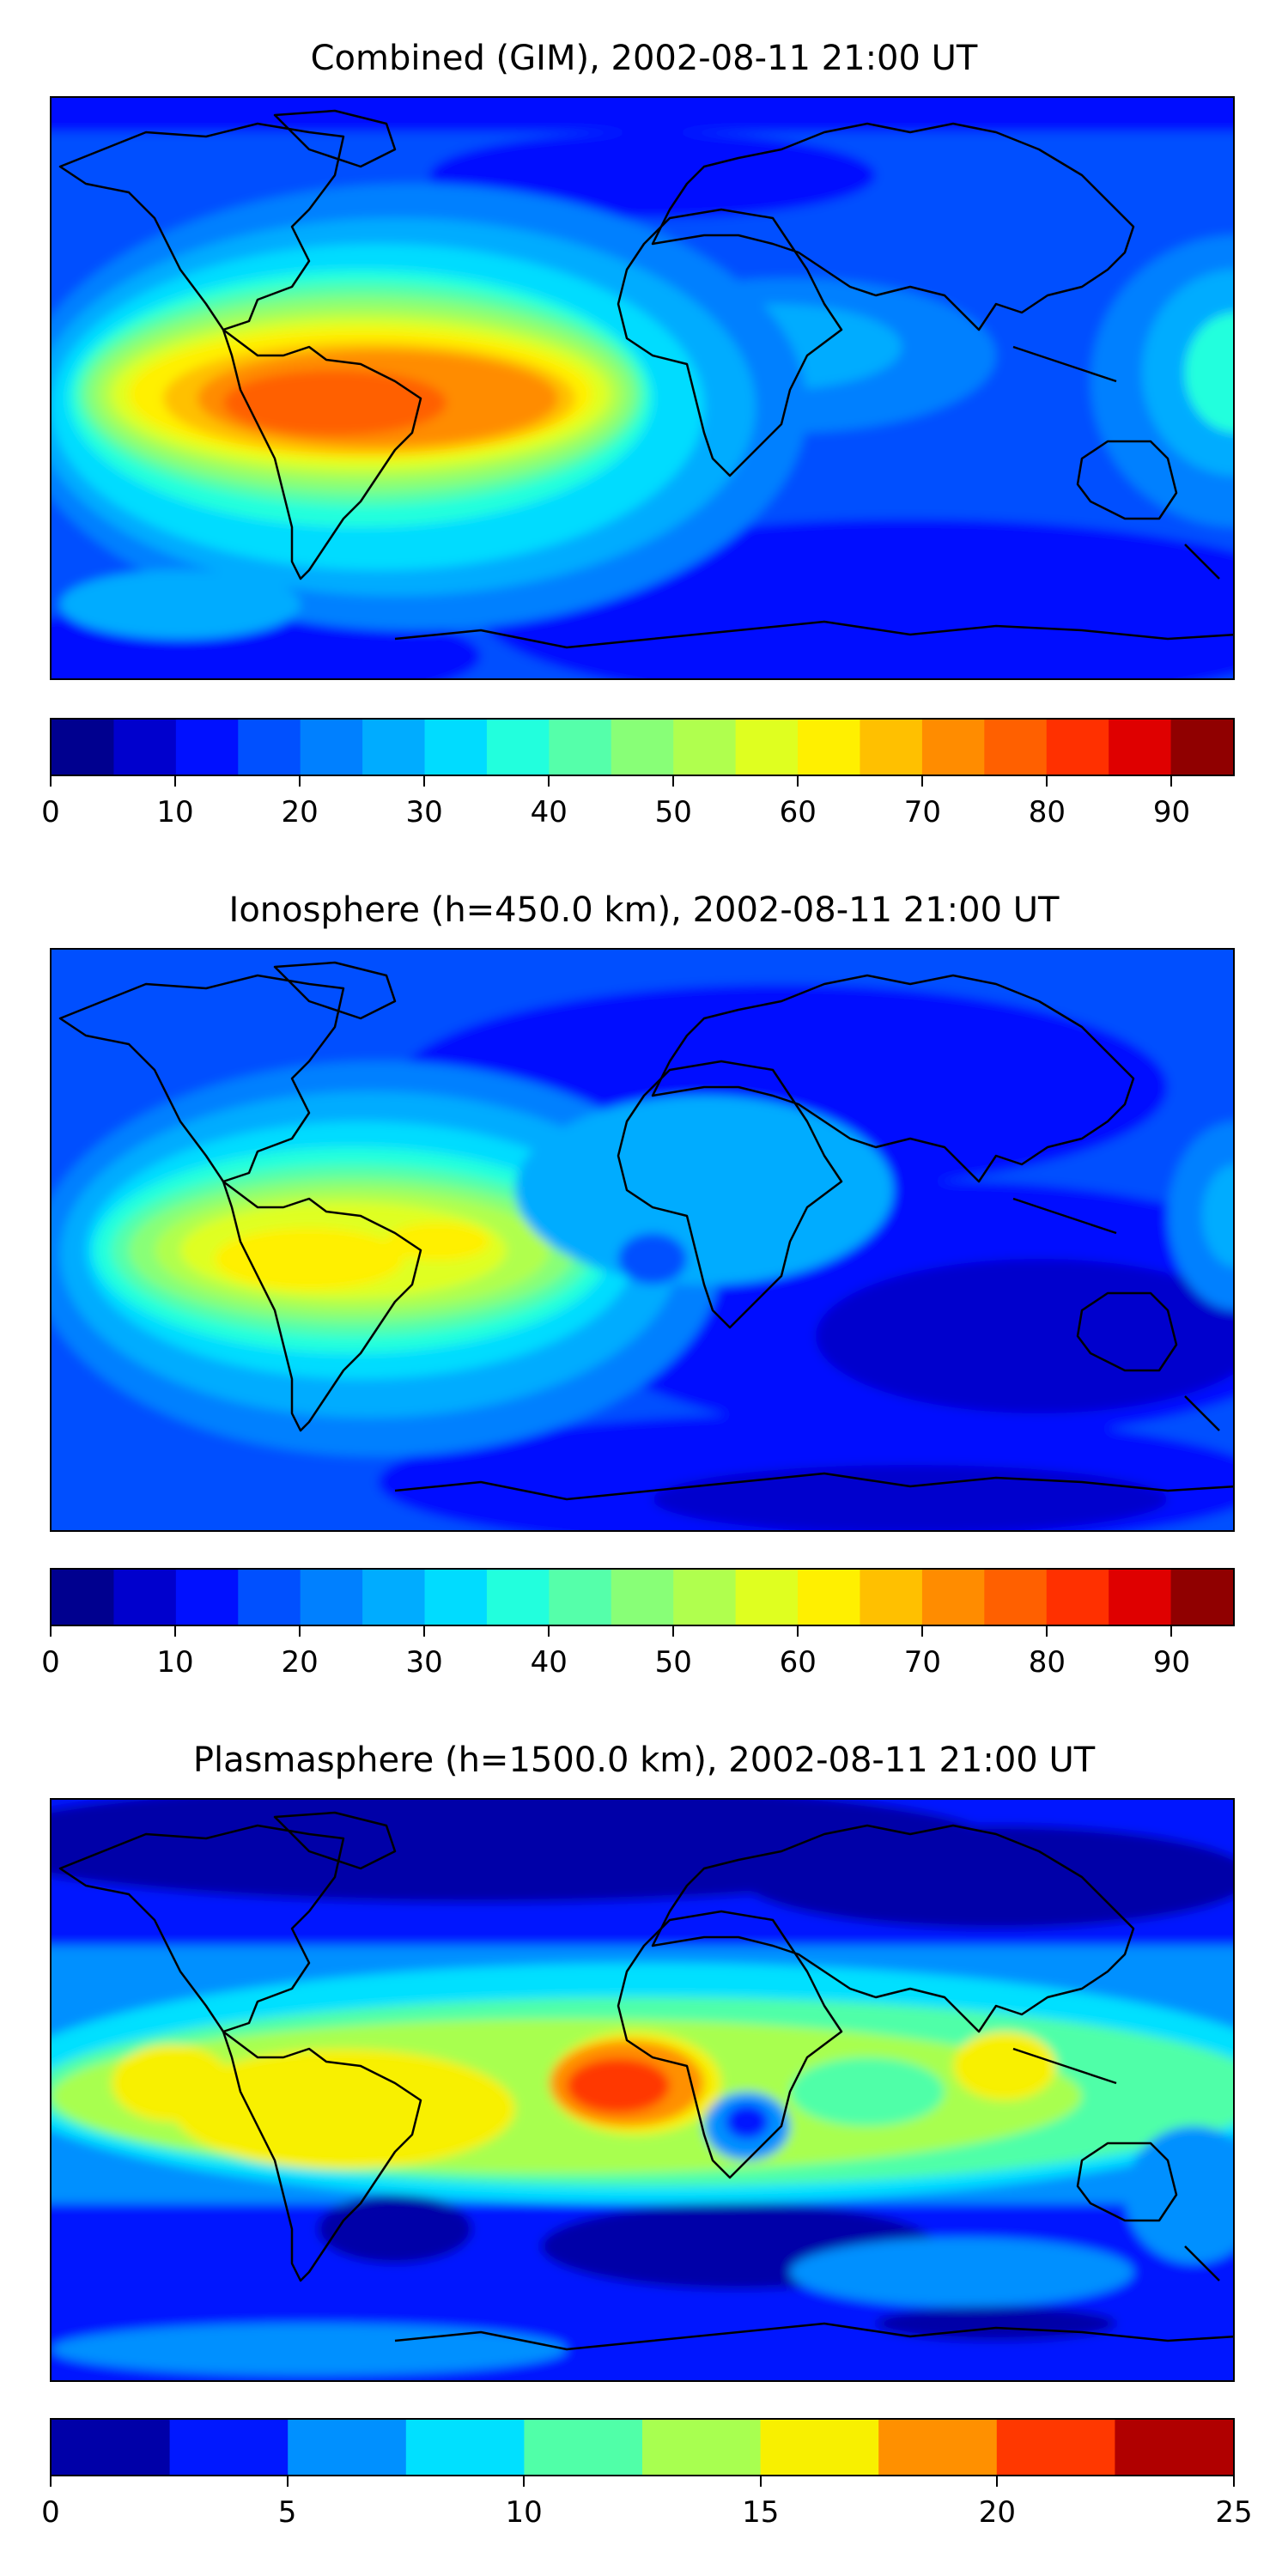  Describe the element at coordinates (1234, 2513) in the screenshot. I see `colorbar-tick-label: 25` at that location.